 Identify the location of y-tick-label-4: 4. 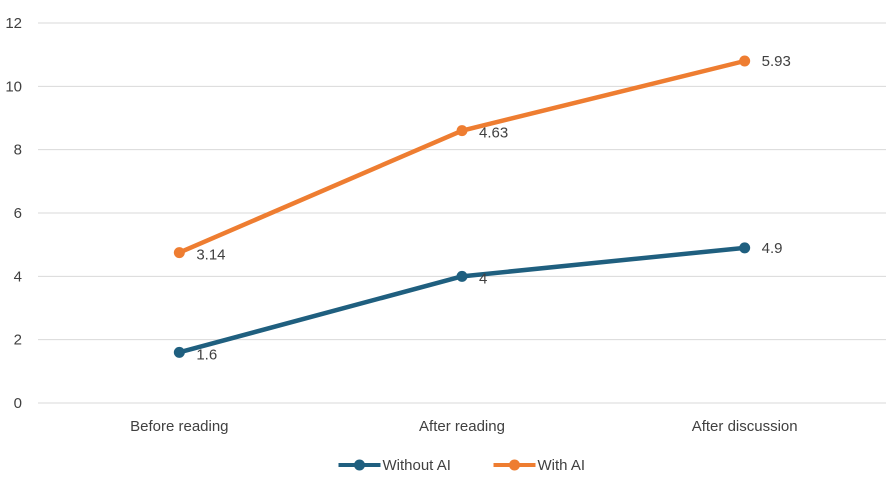
(18, 276).